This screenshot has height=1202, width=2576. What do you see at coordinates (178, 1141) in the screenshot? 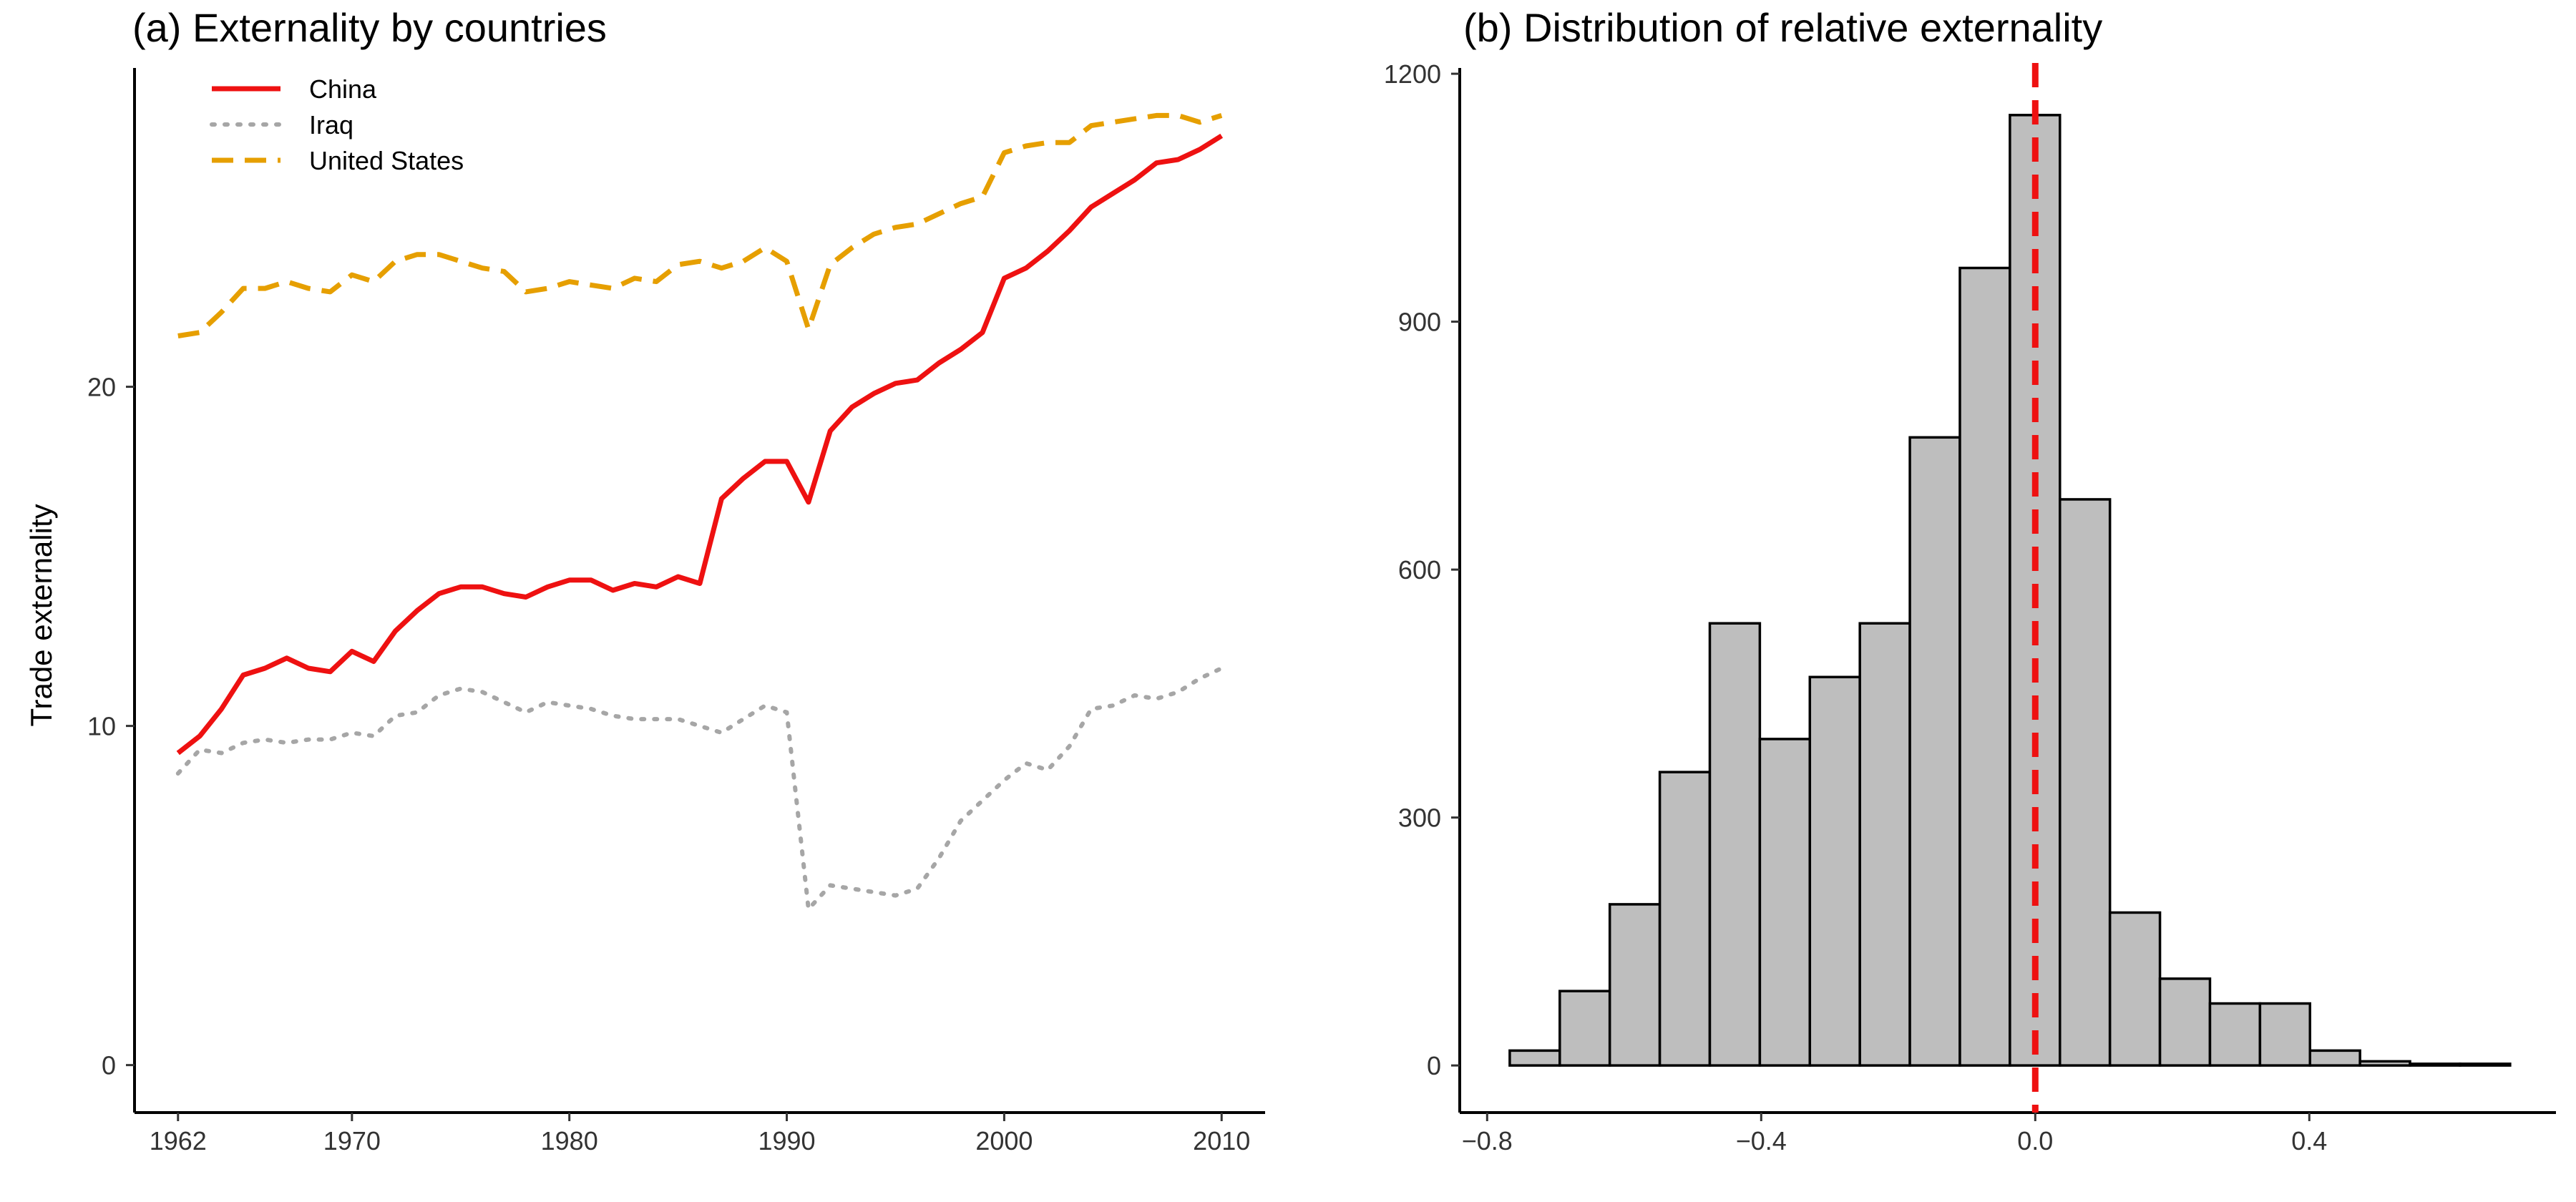
I see `x-tick-label: 1962` at bounding box center [178, 1141].